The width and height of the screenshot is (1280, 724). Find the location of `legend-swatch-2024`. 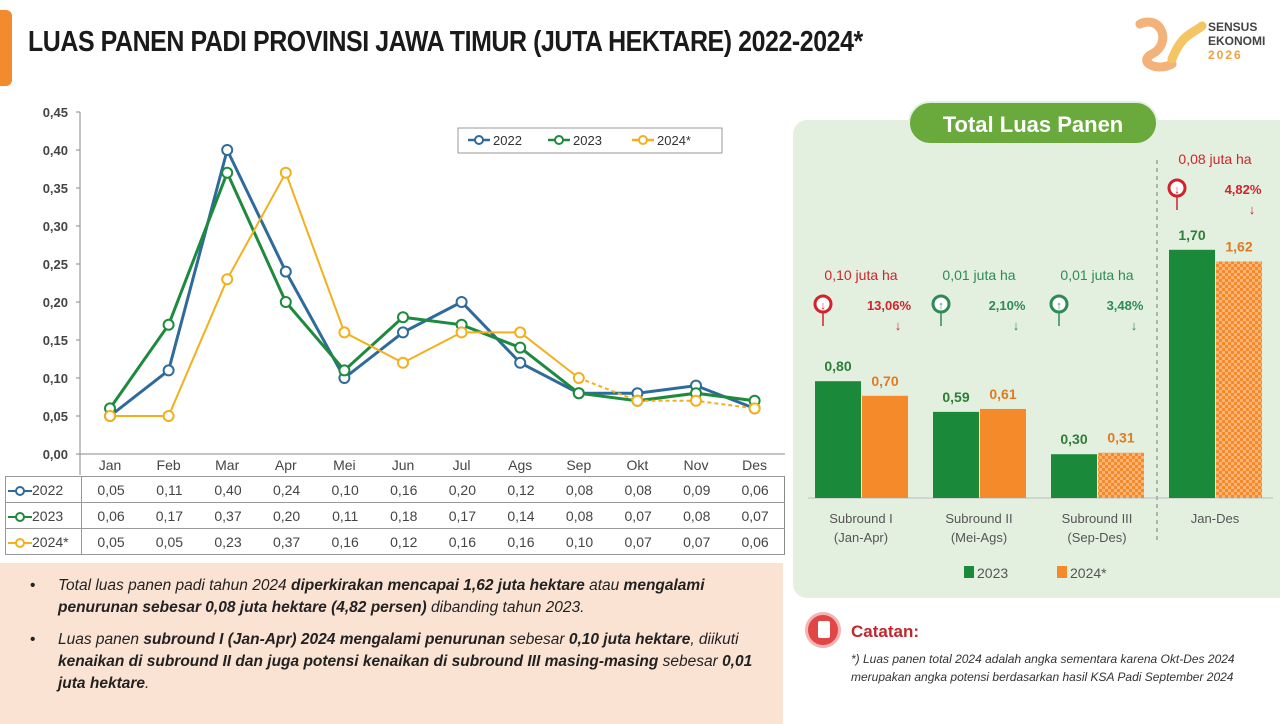

legend-swatch-2024 is located at coordinates (1062, 572).